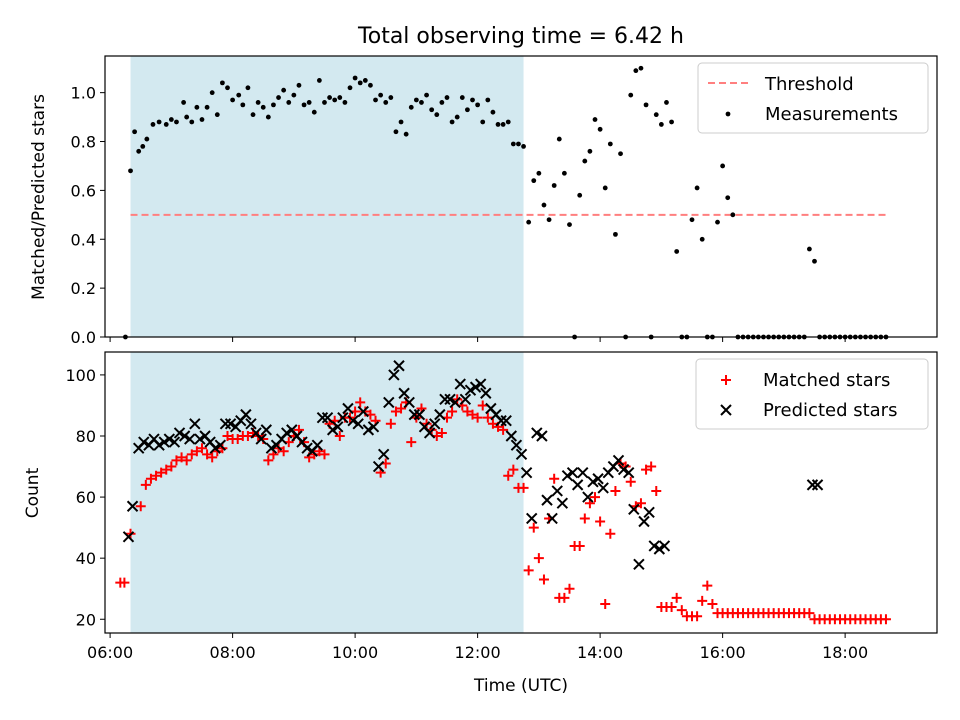  Describe the element at coordinates (33, 492) in the screenshot. I see `bottom-y-axis-label: Count` at that location.